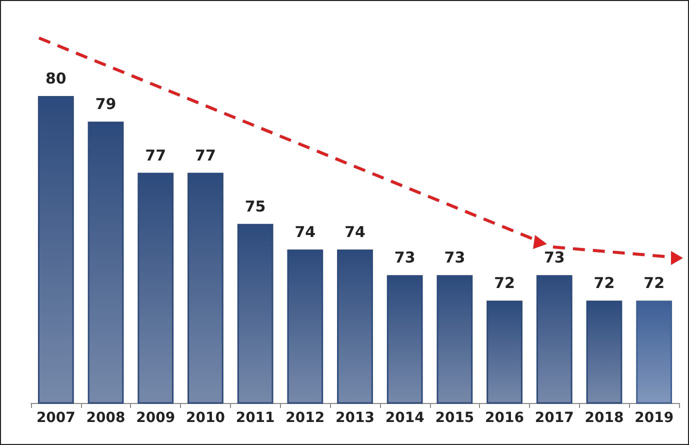 The image size is (689, 445). Describe the element at coordinates (604, 418) in the screenshot. I see `x-tick-label: 2018` at that location.